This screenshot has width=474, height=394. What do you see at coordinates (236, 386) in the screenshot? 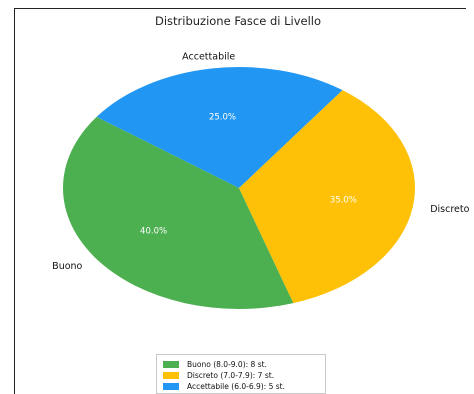
I see `legend-label-accettabile: Accettabile (6.0-6.9): 5 st.` at bounding box center [236, 386].